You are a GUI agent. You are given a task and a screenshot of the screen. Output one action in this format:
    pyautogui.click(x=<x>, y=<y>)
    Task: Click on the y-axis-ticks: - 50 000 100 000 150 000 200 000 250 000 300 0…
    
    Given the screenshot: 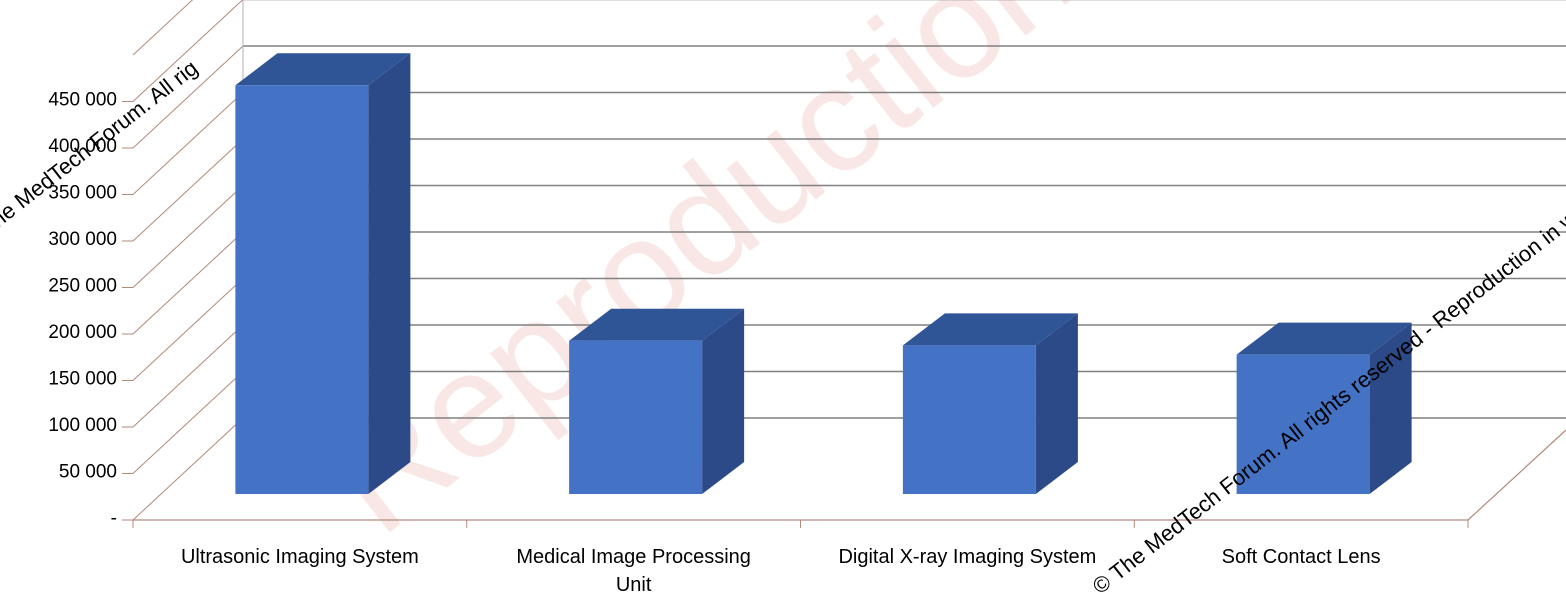 What is the action you would take?
    pyautogui.click(x=90, y=309)
    